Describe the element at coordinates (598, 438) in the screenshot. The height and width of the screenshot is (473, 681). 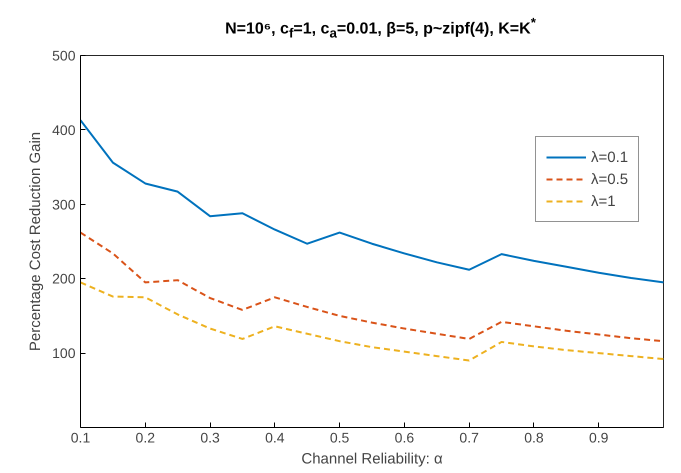
I see `x-tick-label: 0.9` at that location.